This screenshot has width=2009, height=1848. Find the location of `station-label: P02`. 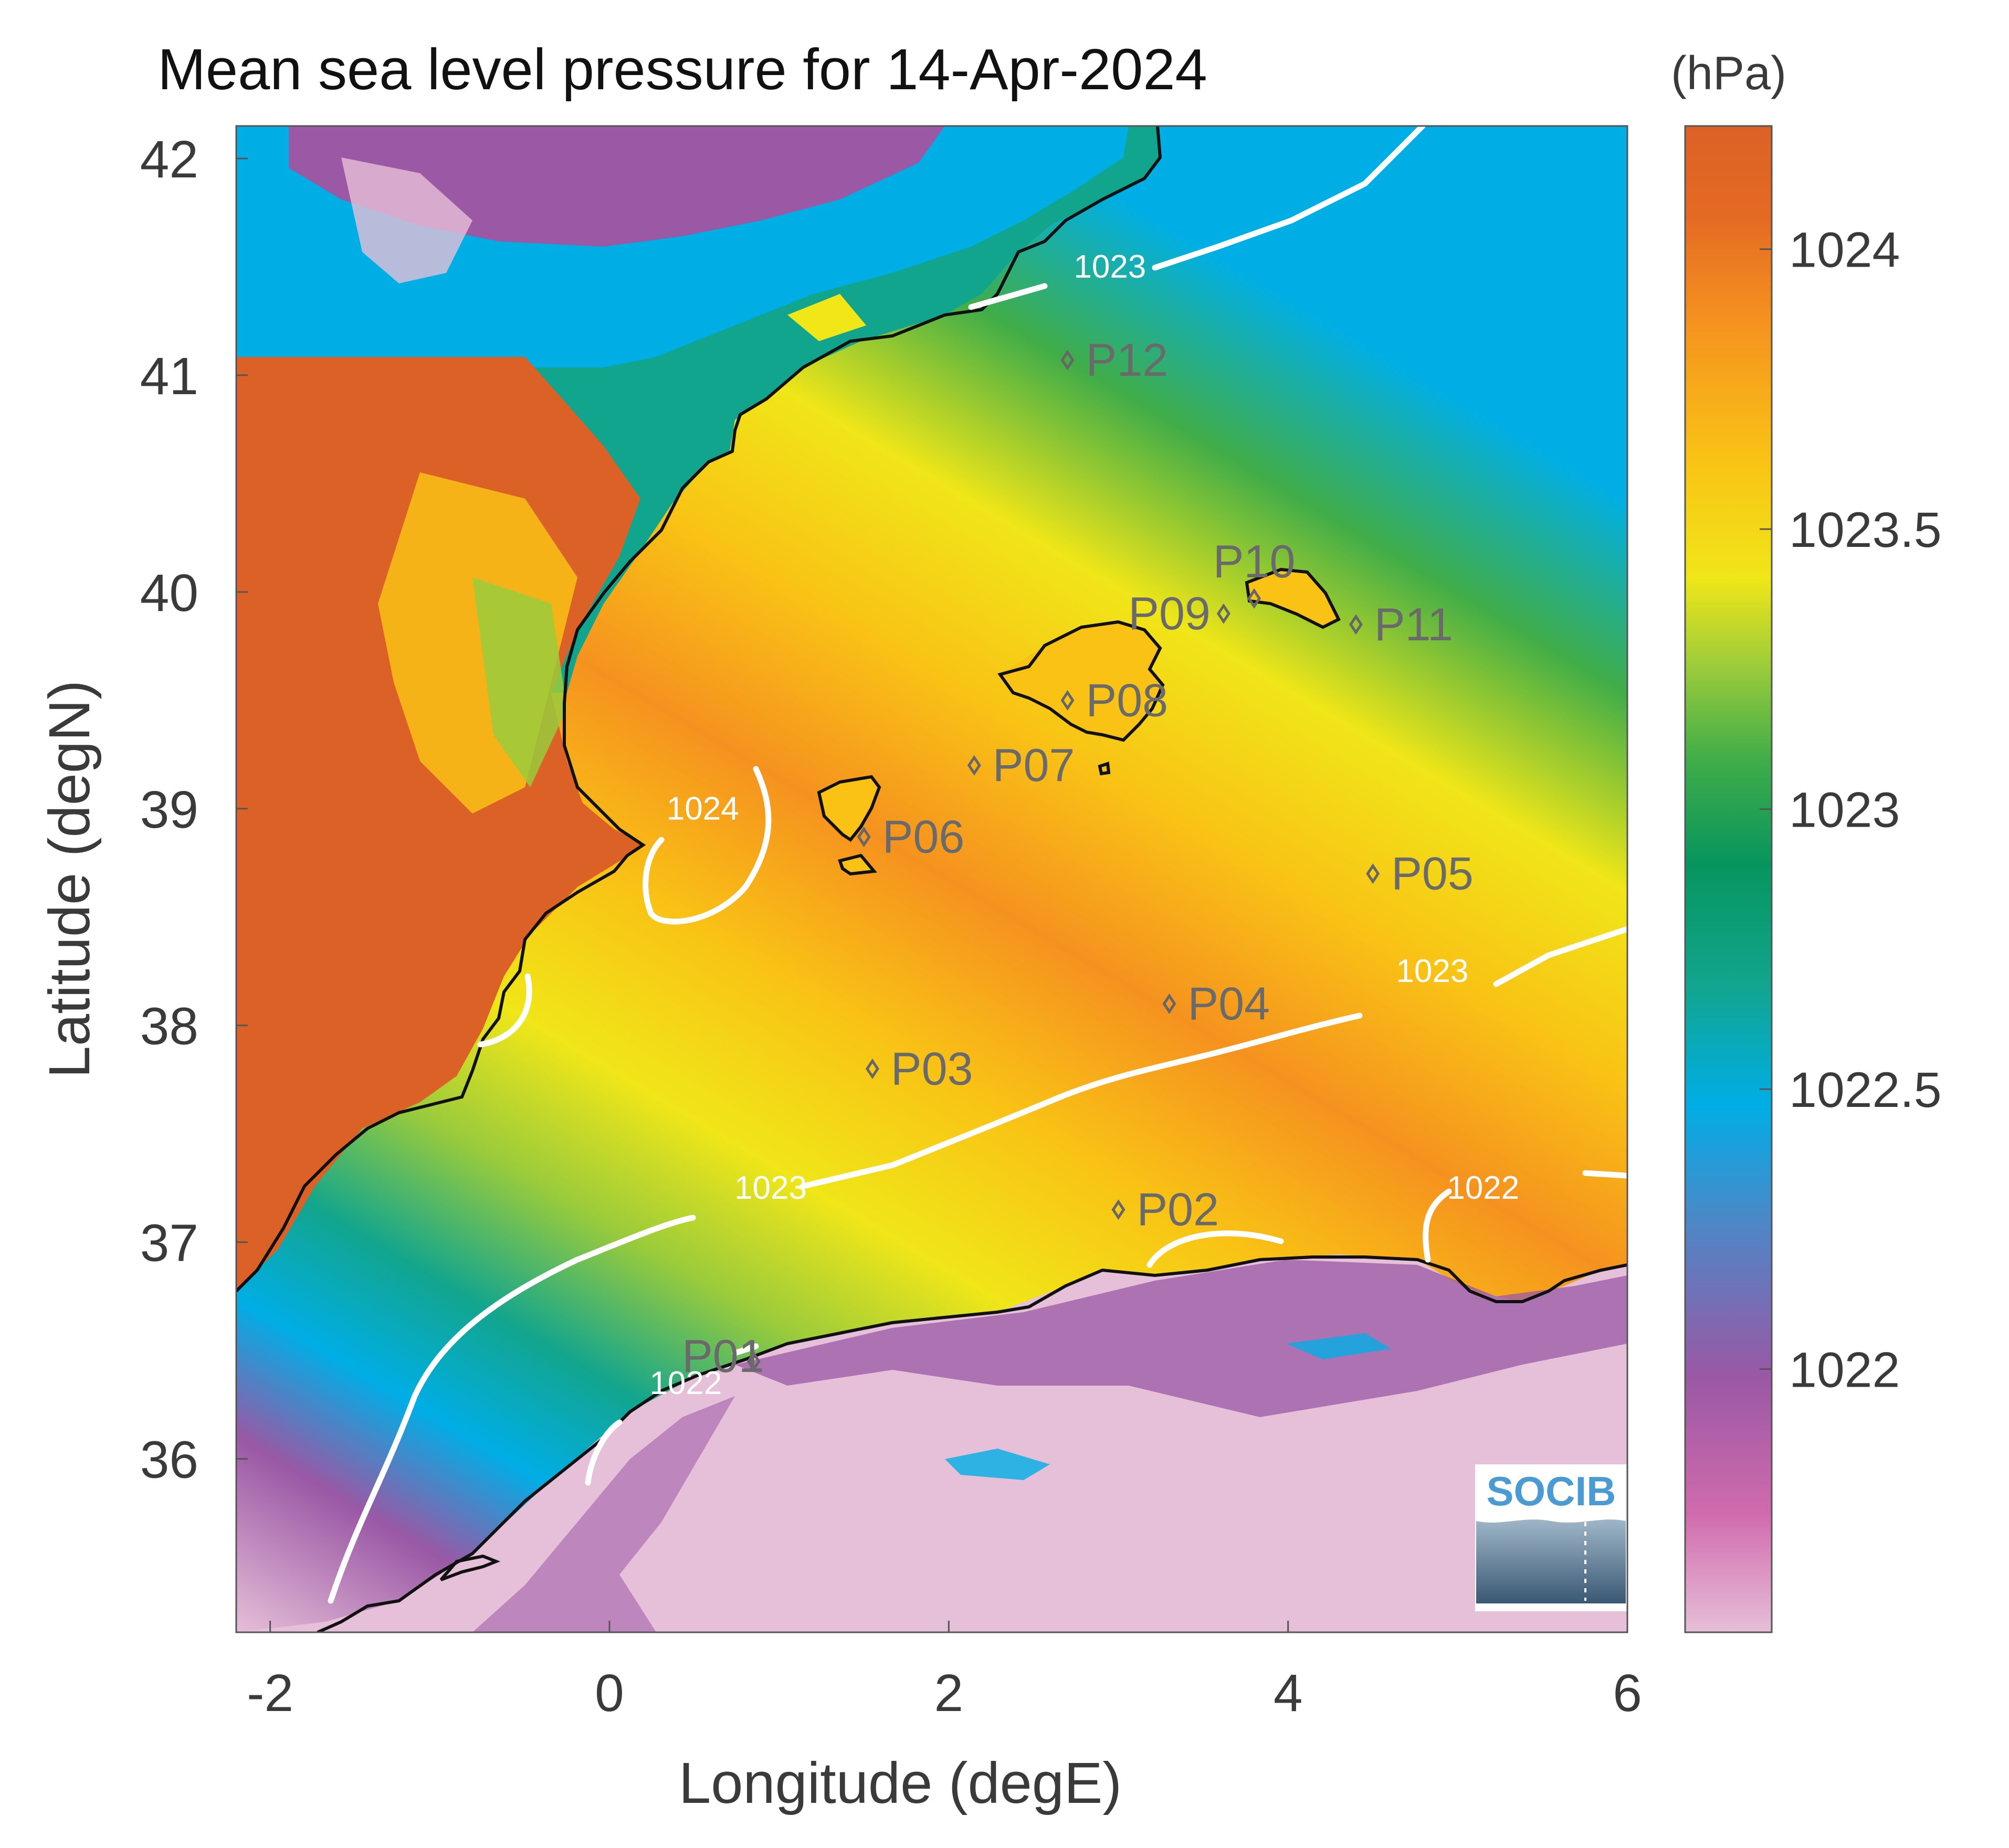

station-label: P02 is located at coordinates (1178, 1209).